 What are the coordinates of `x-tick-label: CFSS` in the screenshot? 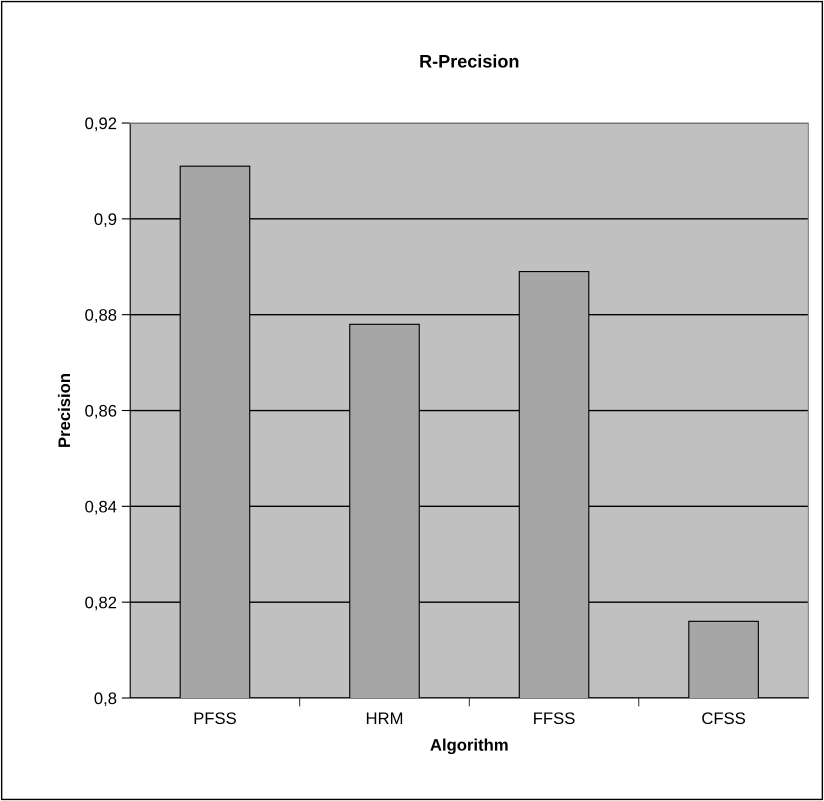 It's located at (724, 718).